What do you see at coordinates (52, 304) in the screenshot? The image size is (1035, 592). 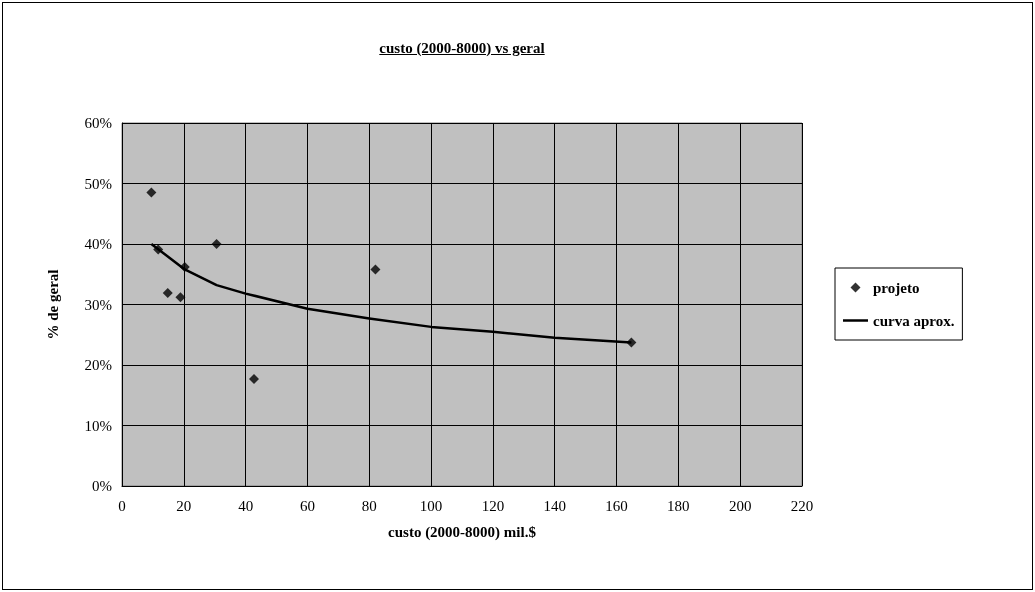 I see `y-axis-title: % de geral` at bounding box center [52, 304].